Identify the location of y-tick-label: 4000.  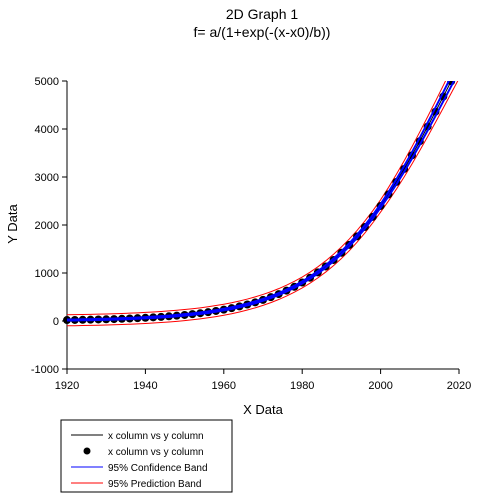
(47, 130).